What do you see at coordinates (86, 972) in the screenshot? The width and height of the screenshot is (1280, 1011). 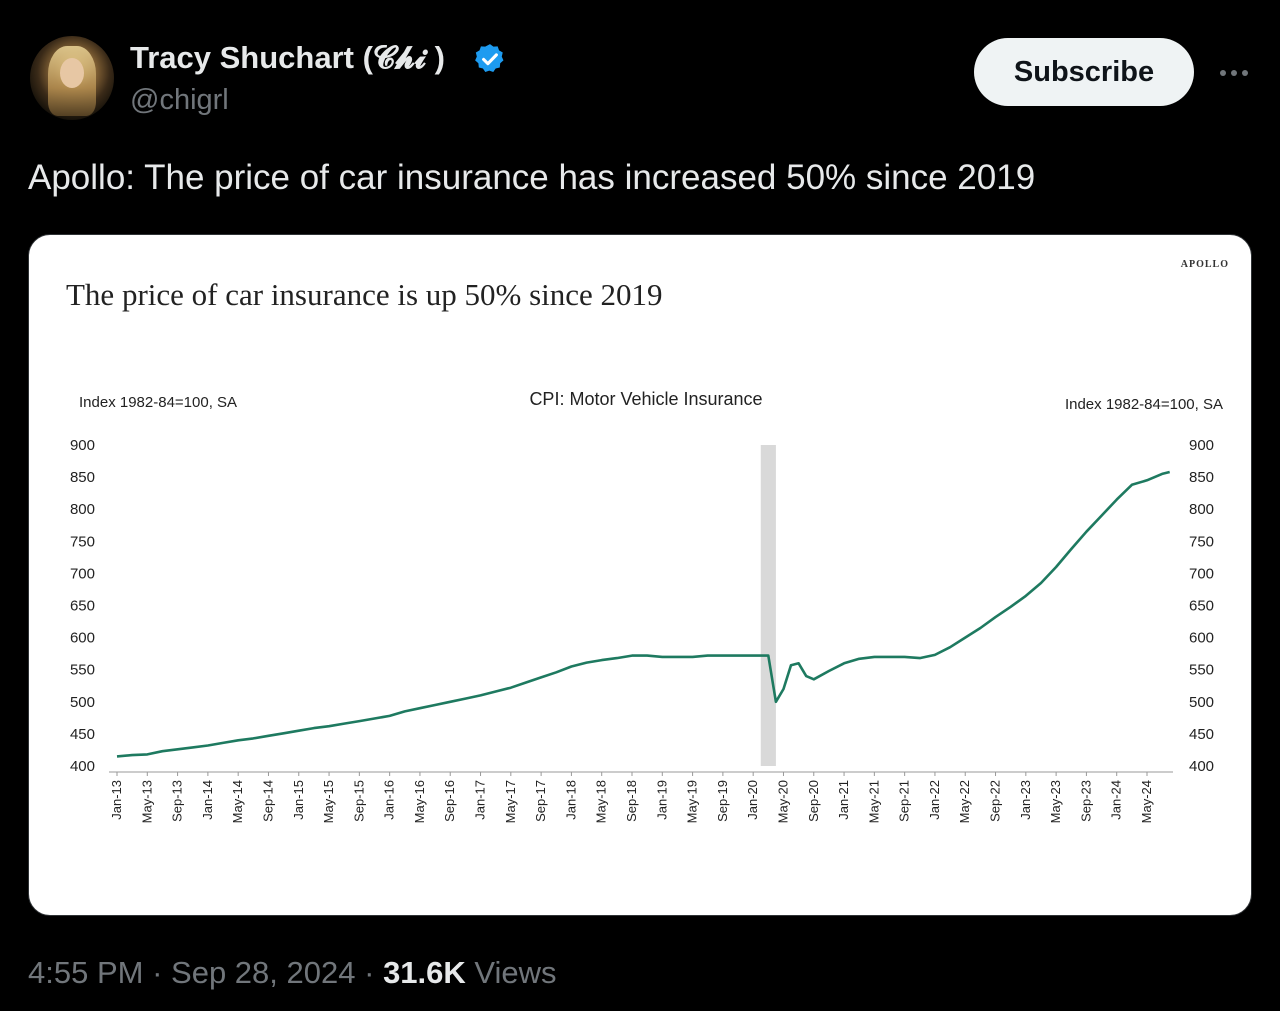 I see `tweet-time: 4:55 PM` at bounding box center [86, 972].